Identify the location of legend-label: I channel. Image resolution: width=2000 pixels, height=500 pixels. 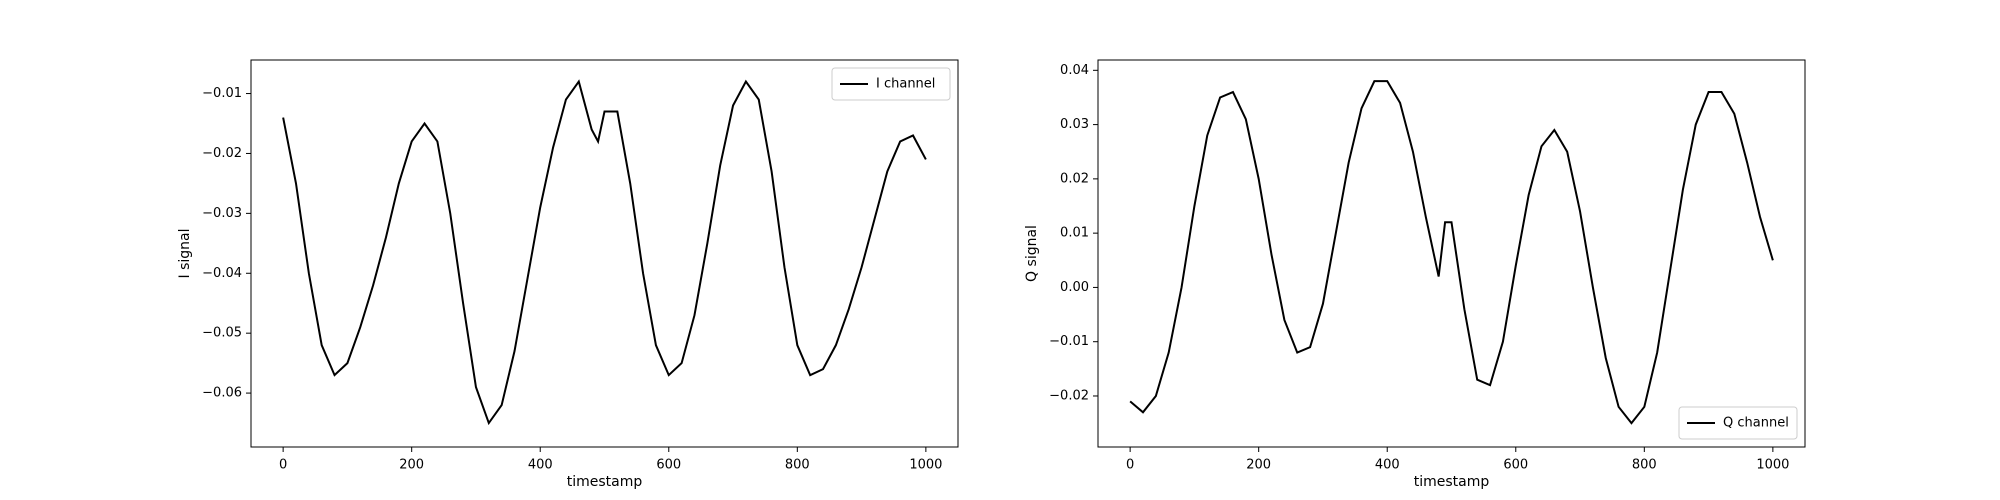
(905, 84).